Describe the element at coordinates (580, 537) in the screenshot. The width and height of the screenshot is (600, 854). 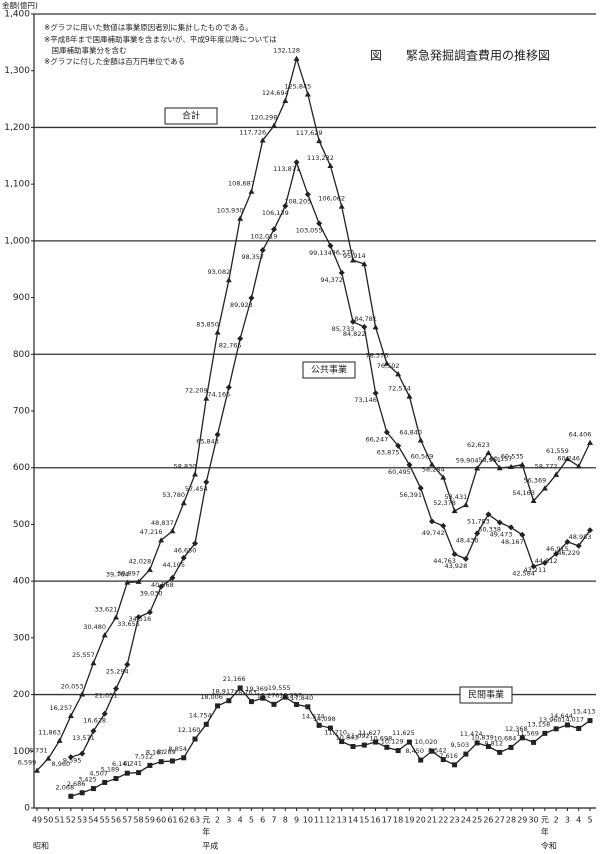
I see `data-label: 48,983` at that location.